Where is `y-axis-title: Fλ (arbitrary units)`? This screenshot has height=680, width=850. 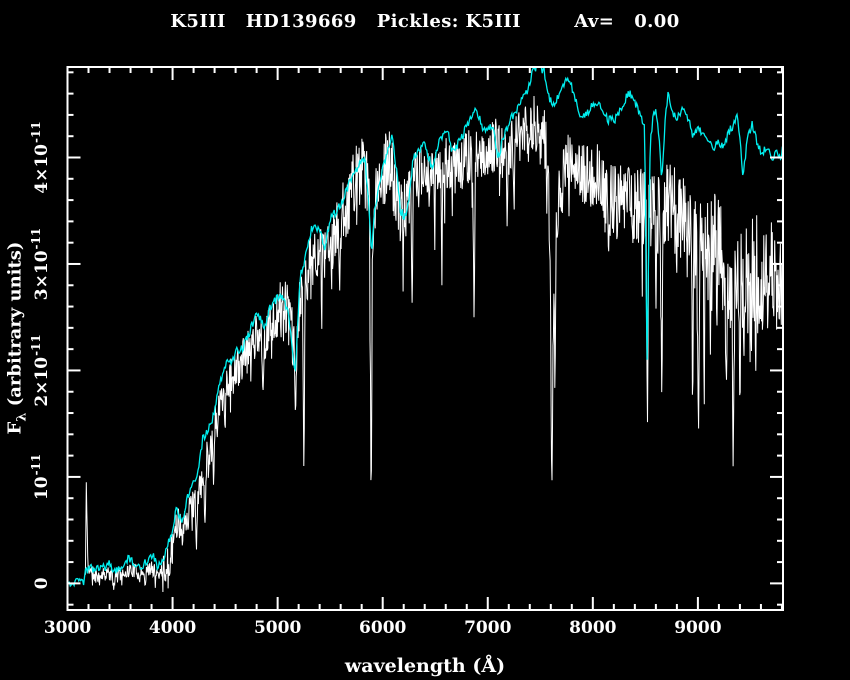 y-axis-title: Fλ (arbitrary units) is located at coordinates (17, 338).